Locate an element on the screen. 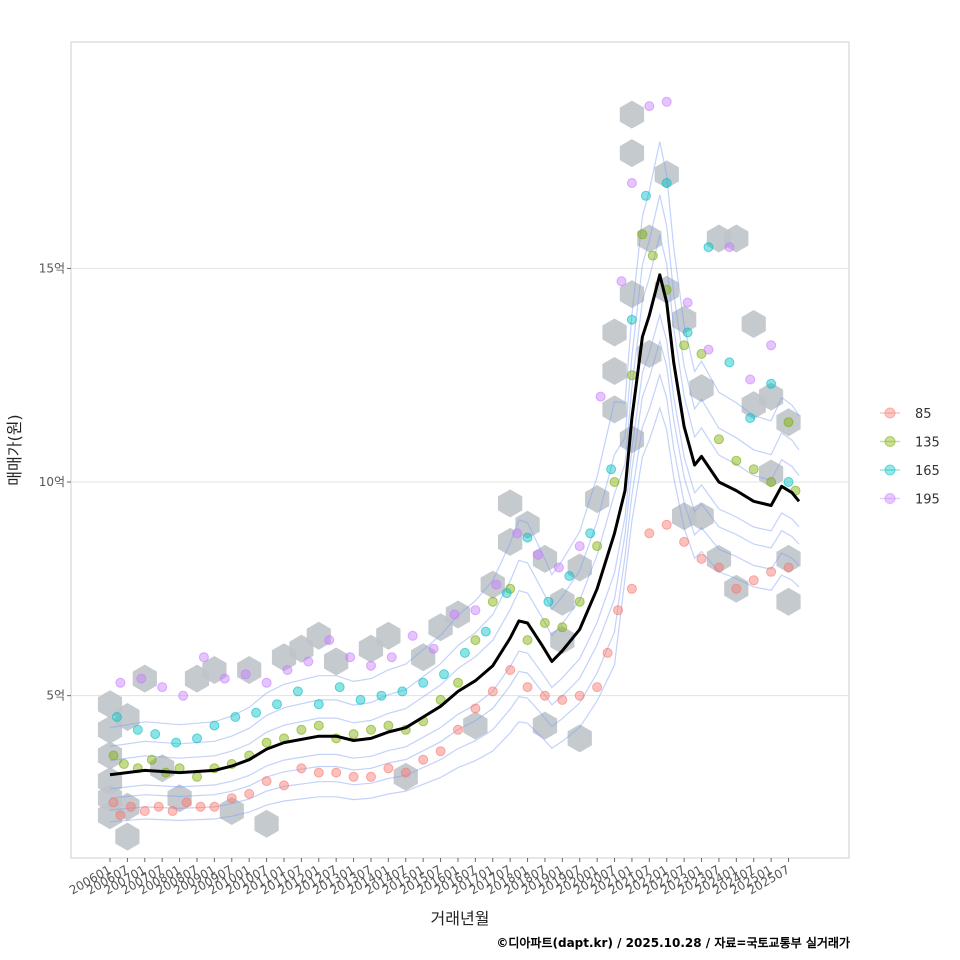 Image resolution: width=960 pixels, height=960 pixels. legend-label: 195 is located at coordinates (927, 500).